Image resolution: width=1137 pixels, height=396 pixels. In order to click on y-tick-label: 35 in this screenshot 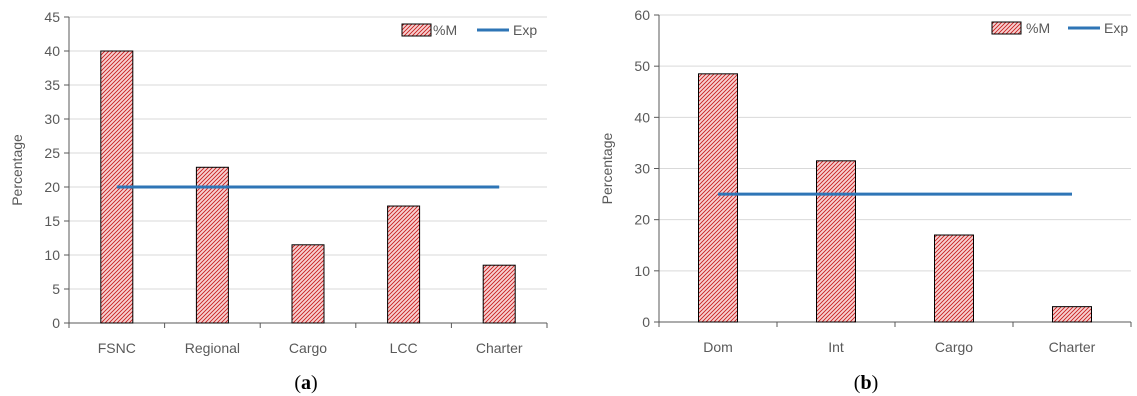, I will do `click(52, 85)`.